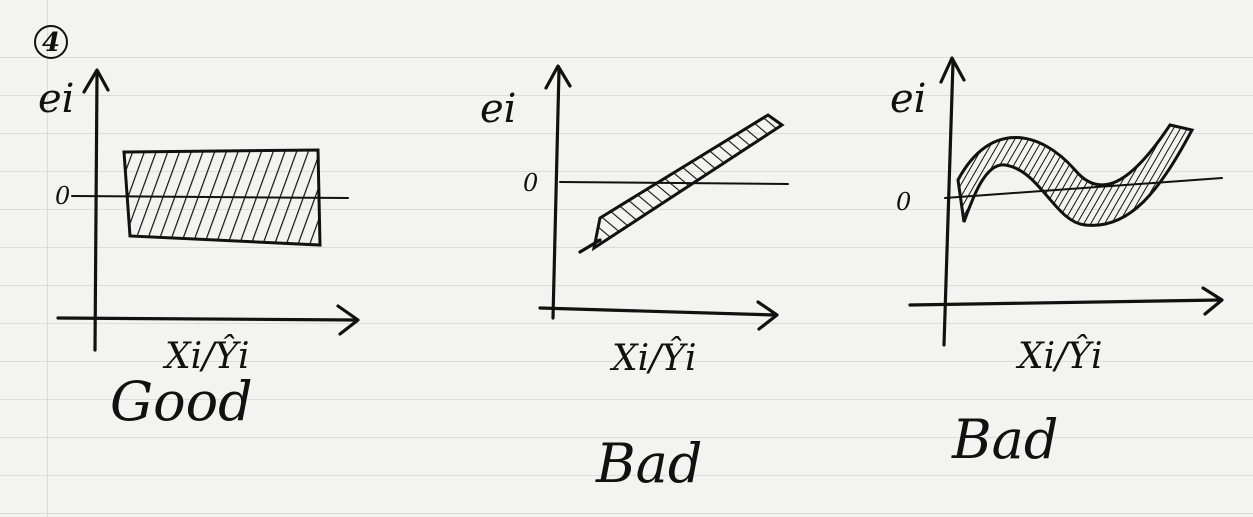  What do you see at coordinates (181, 401) in the screenshot?
I see `verdict-label: Good` at bounding box center [181, 401].